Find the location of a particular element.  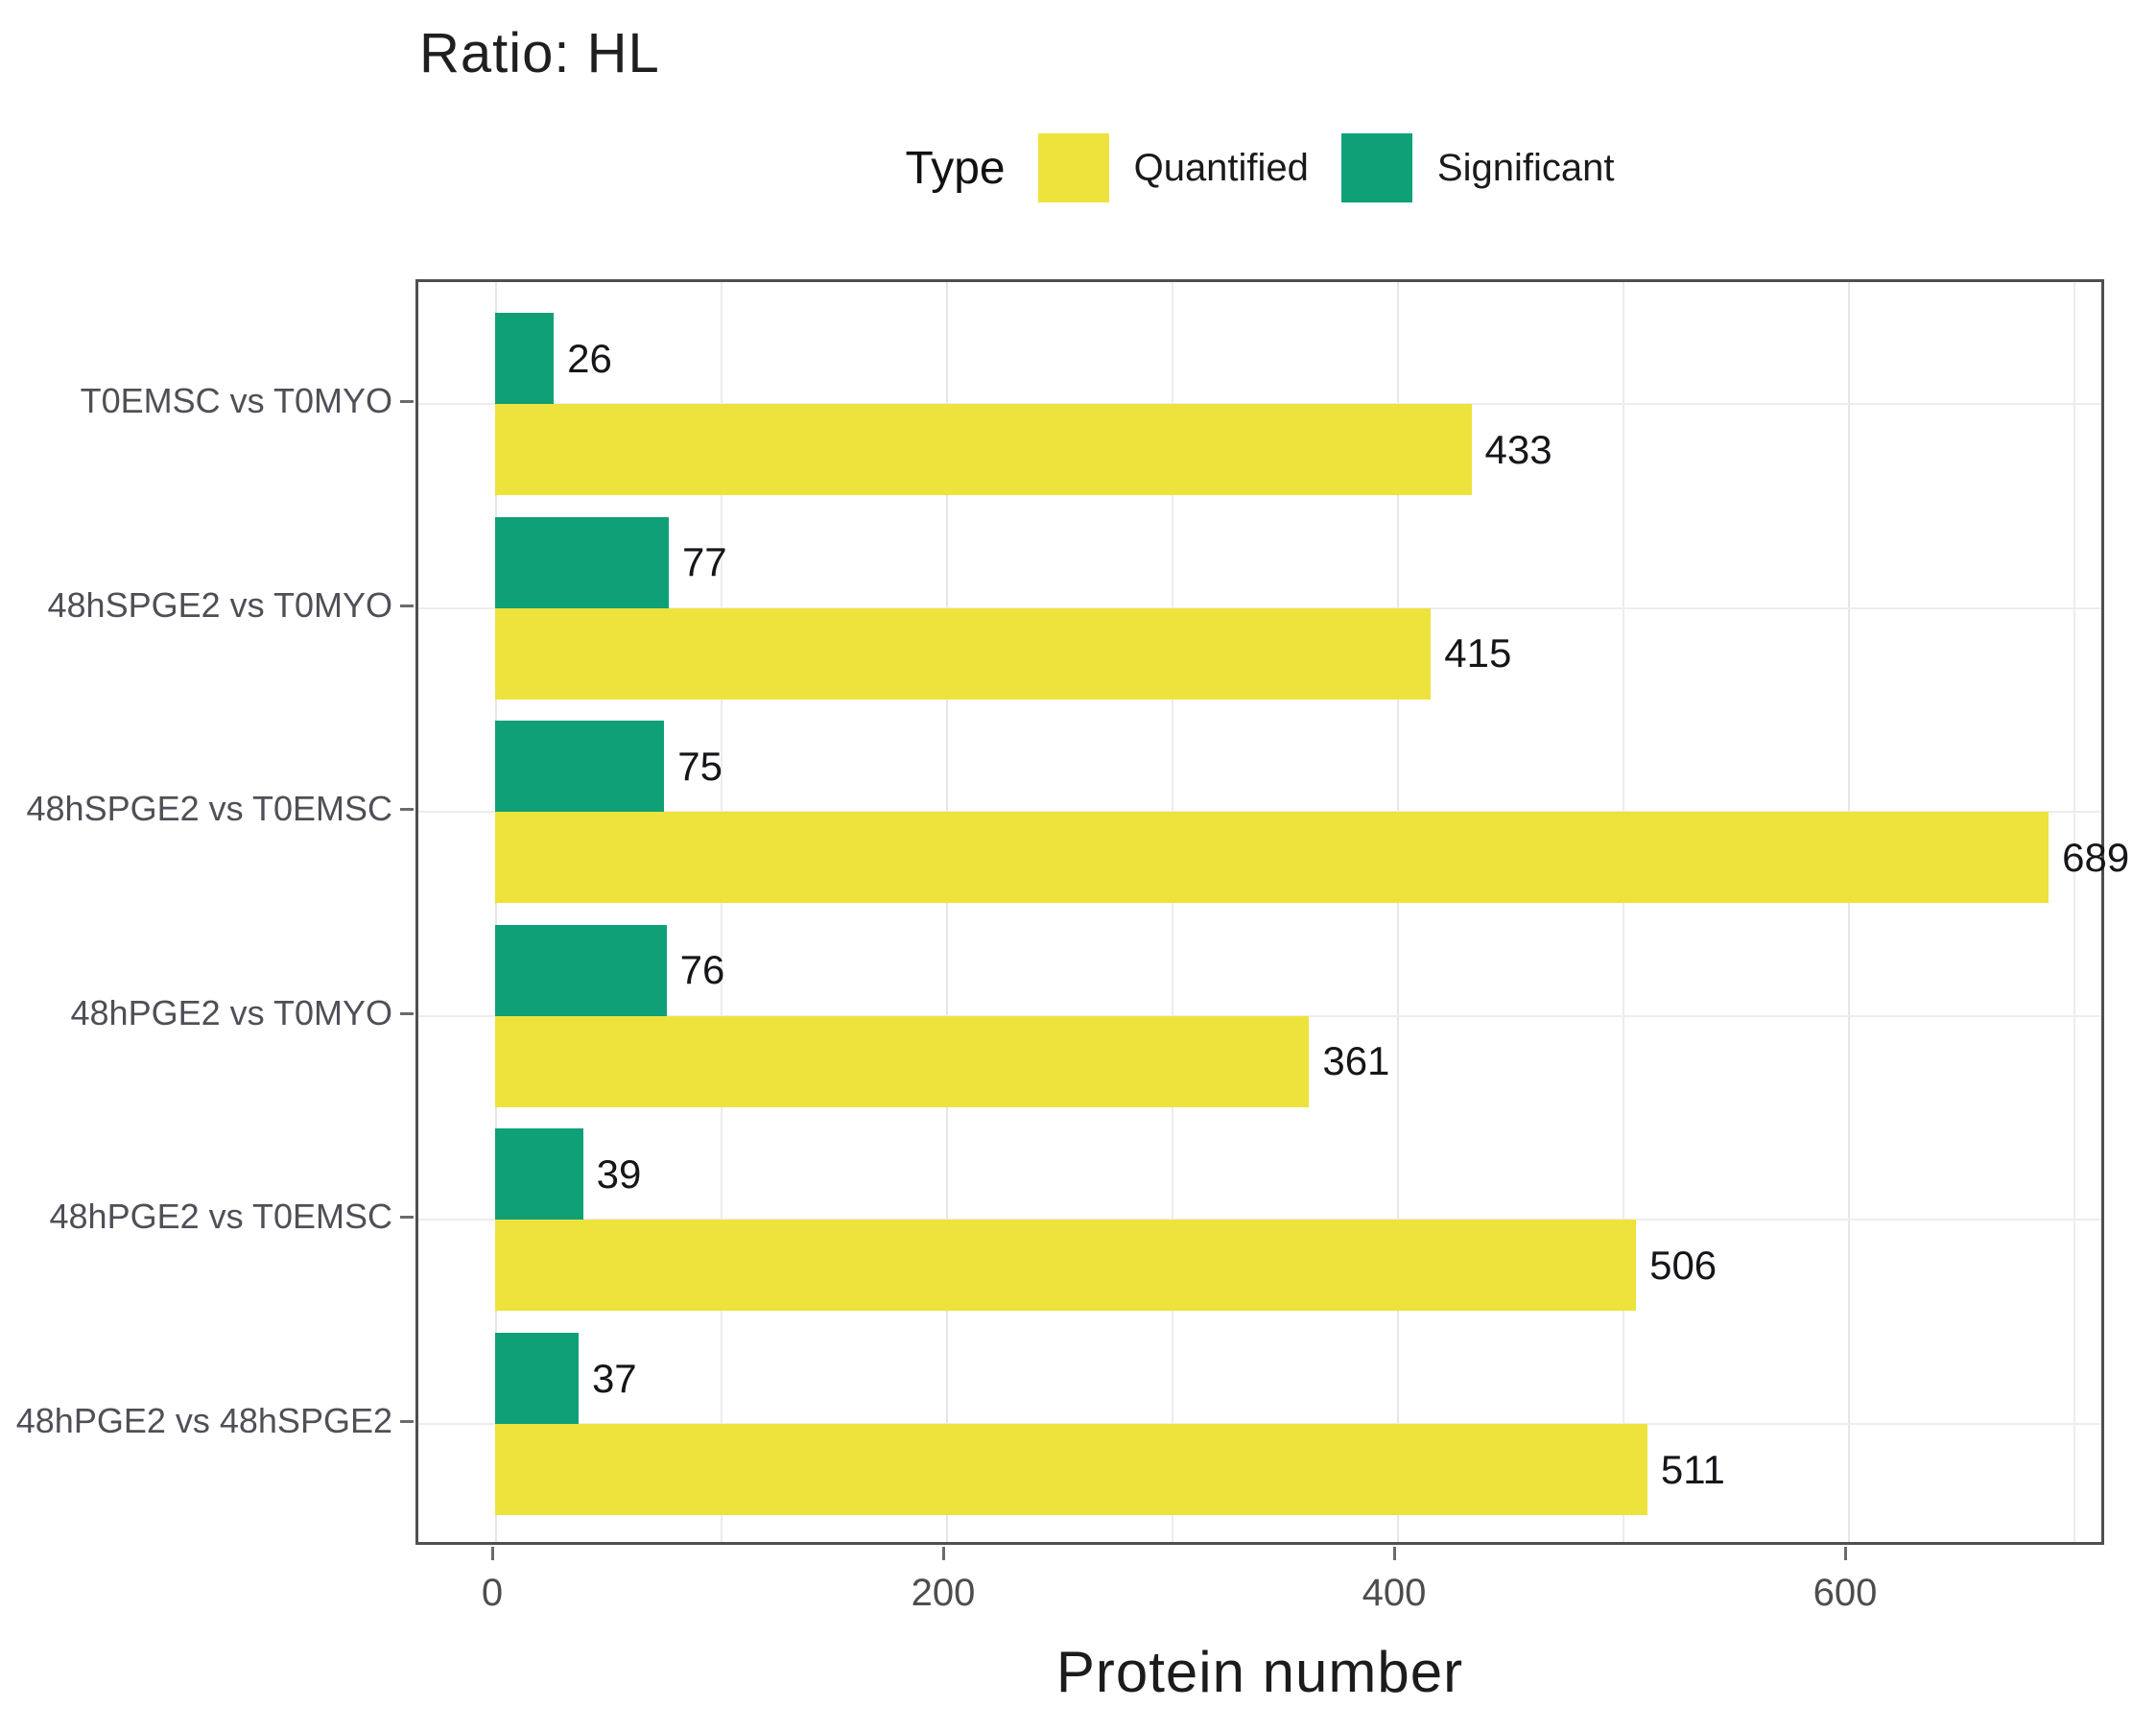

legend-label: Quantified is located at coordinates (1221, 167).